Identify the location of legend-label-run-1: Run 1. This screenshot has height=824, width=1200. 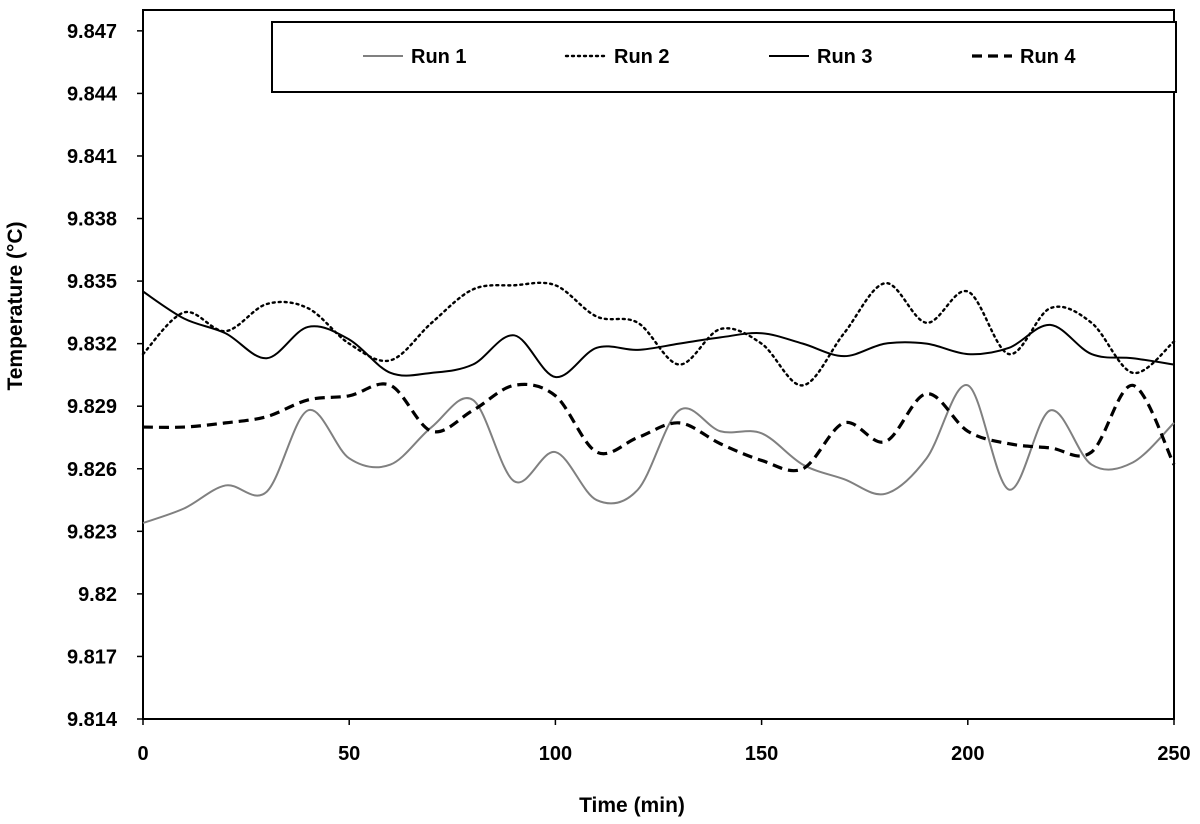
(439, 57).